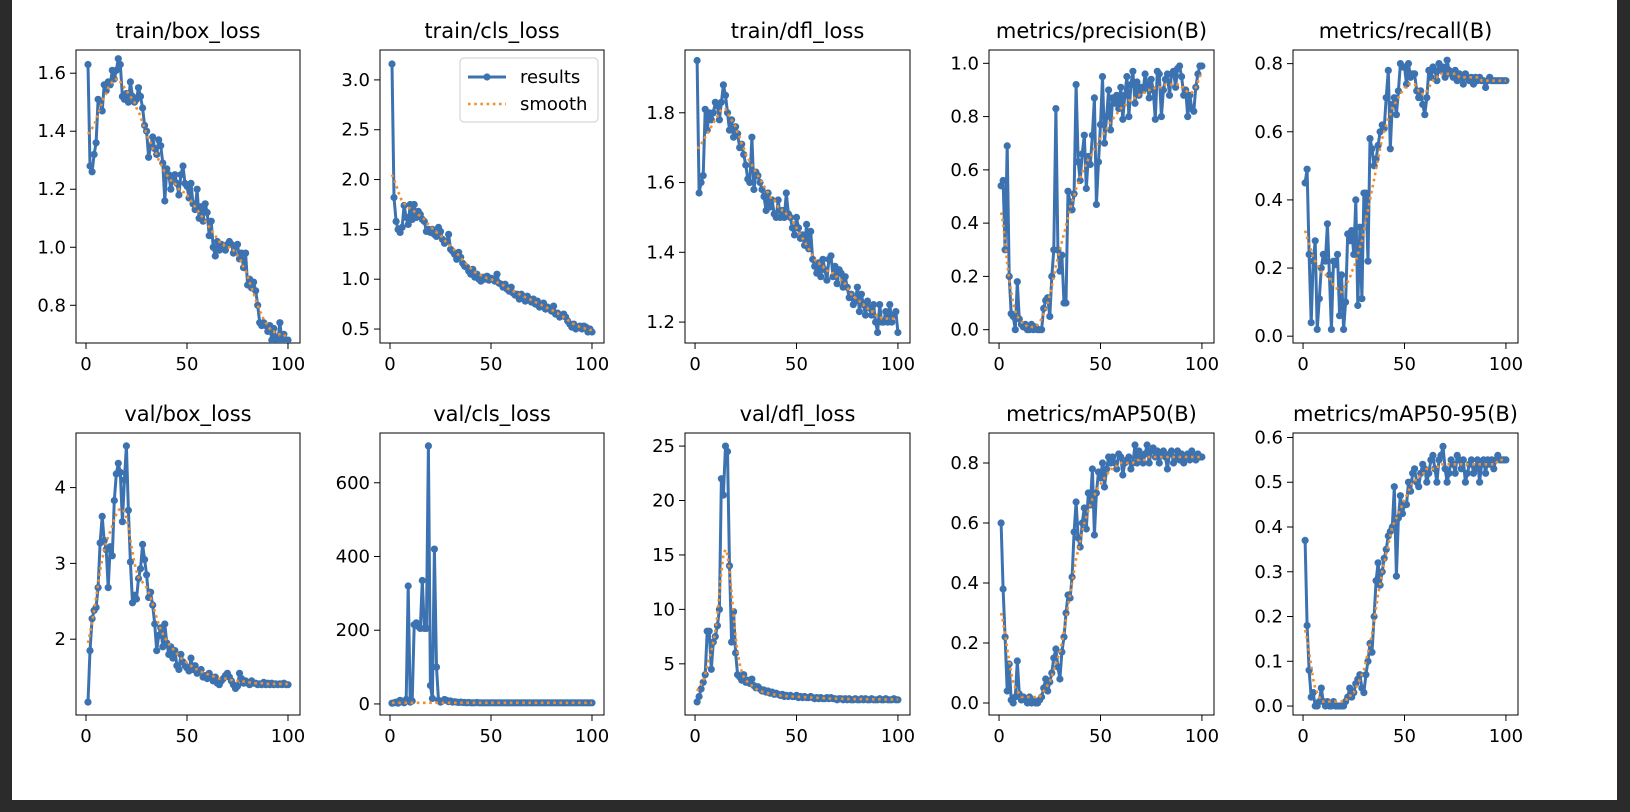 This screenshot has width=1630, height=812. I want to click on y-tick-label: 0.1, so click(1268, 661).